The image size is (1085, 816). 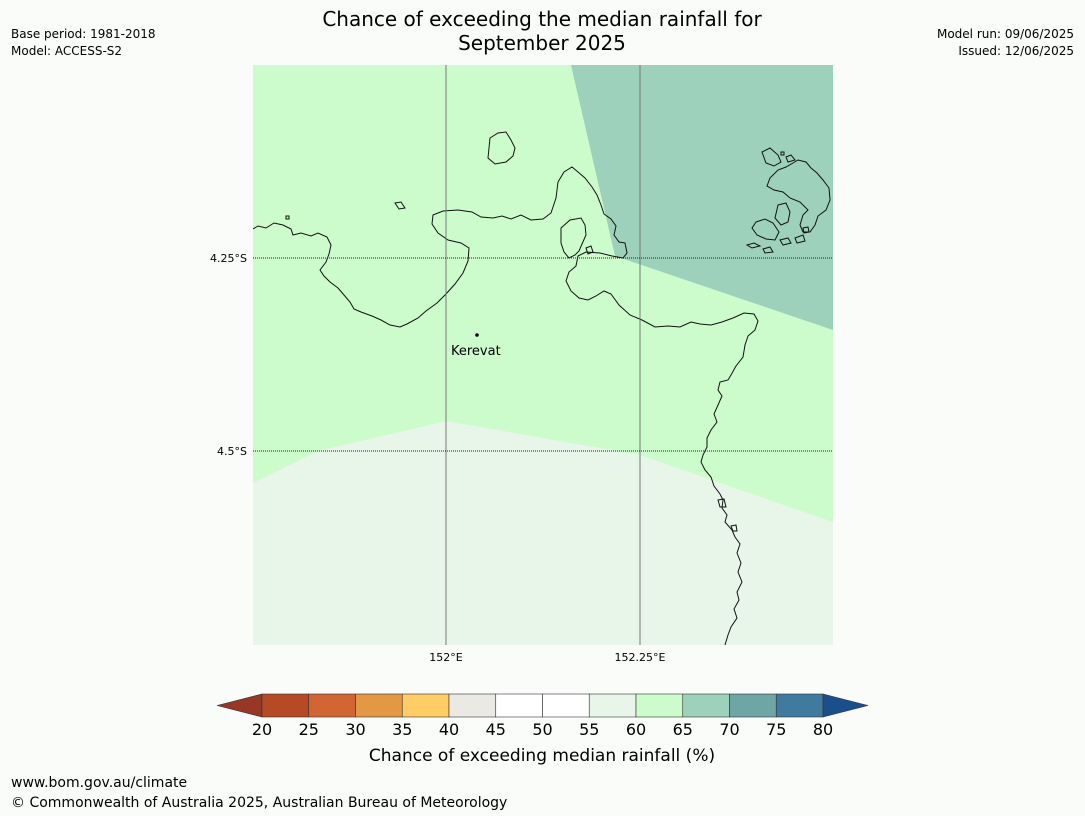 I want to click on colorbar-ticks: 20 25 30 35 40 45 50 55 60 65 70 75 80, so click(x=542, y=729).